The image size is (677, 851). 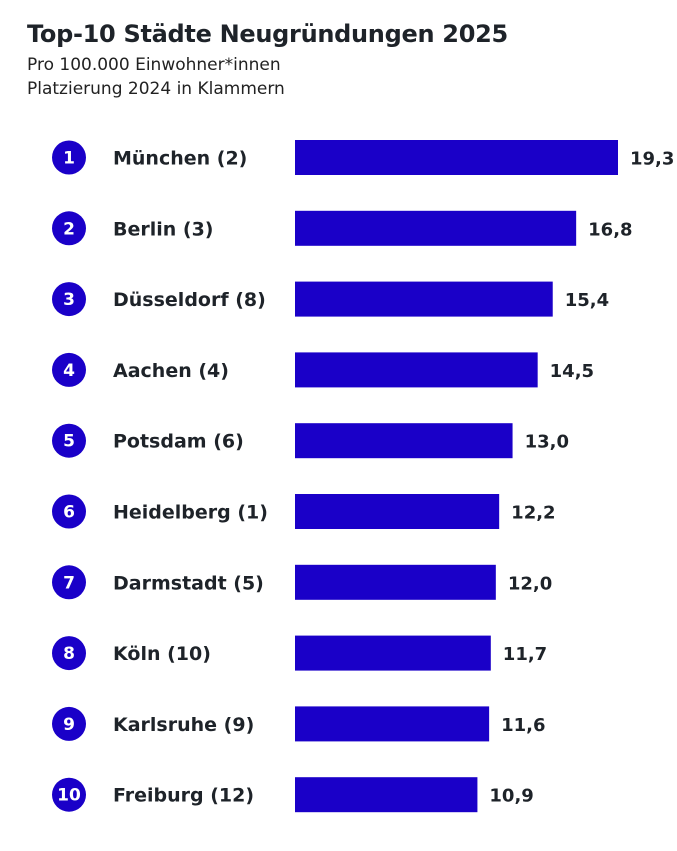 I want to click on value-label: 12,0, so click(x=530, y=583).